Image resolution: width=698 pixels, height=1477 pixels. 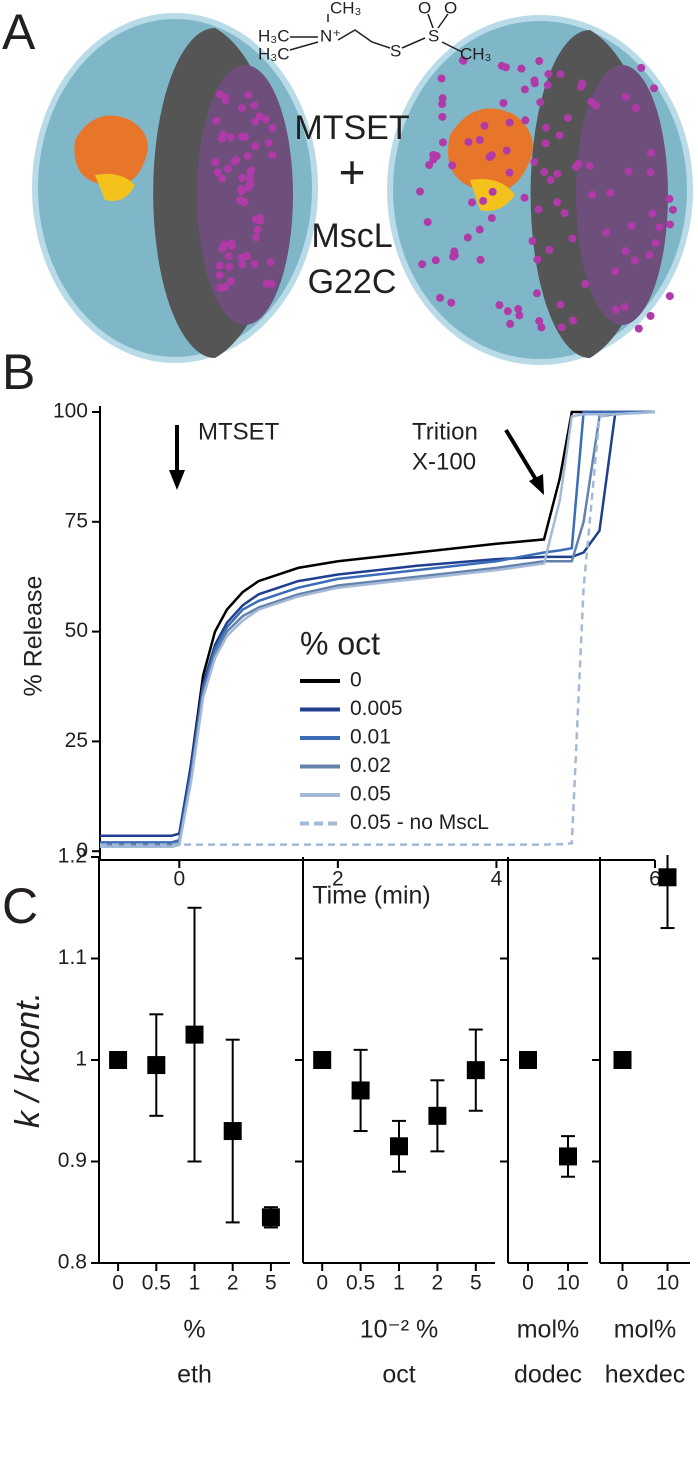 What do you see at coordinates (28, 1060) in the screenshot?
I see `y-axis-label: k / kcont.` at bounding box center [28, 1060].